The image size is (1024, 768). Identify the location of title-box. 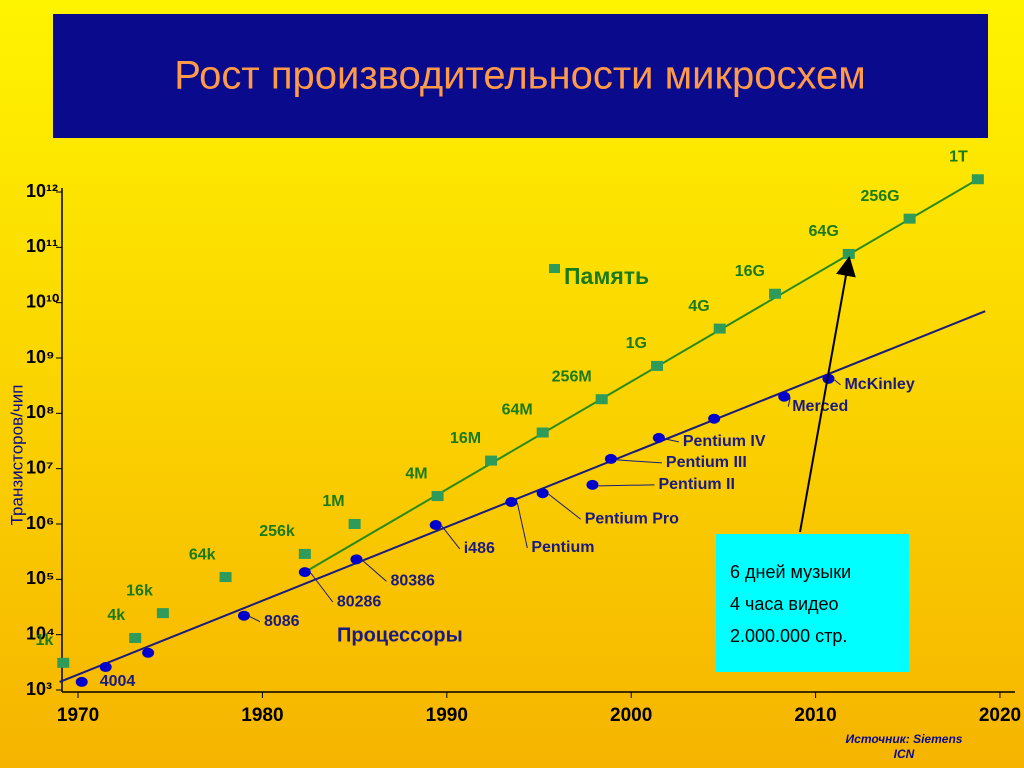
(520, 76).